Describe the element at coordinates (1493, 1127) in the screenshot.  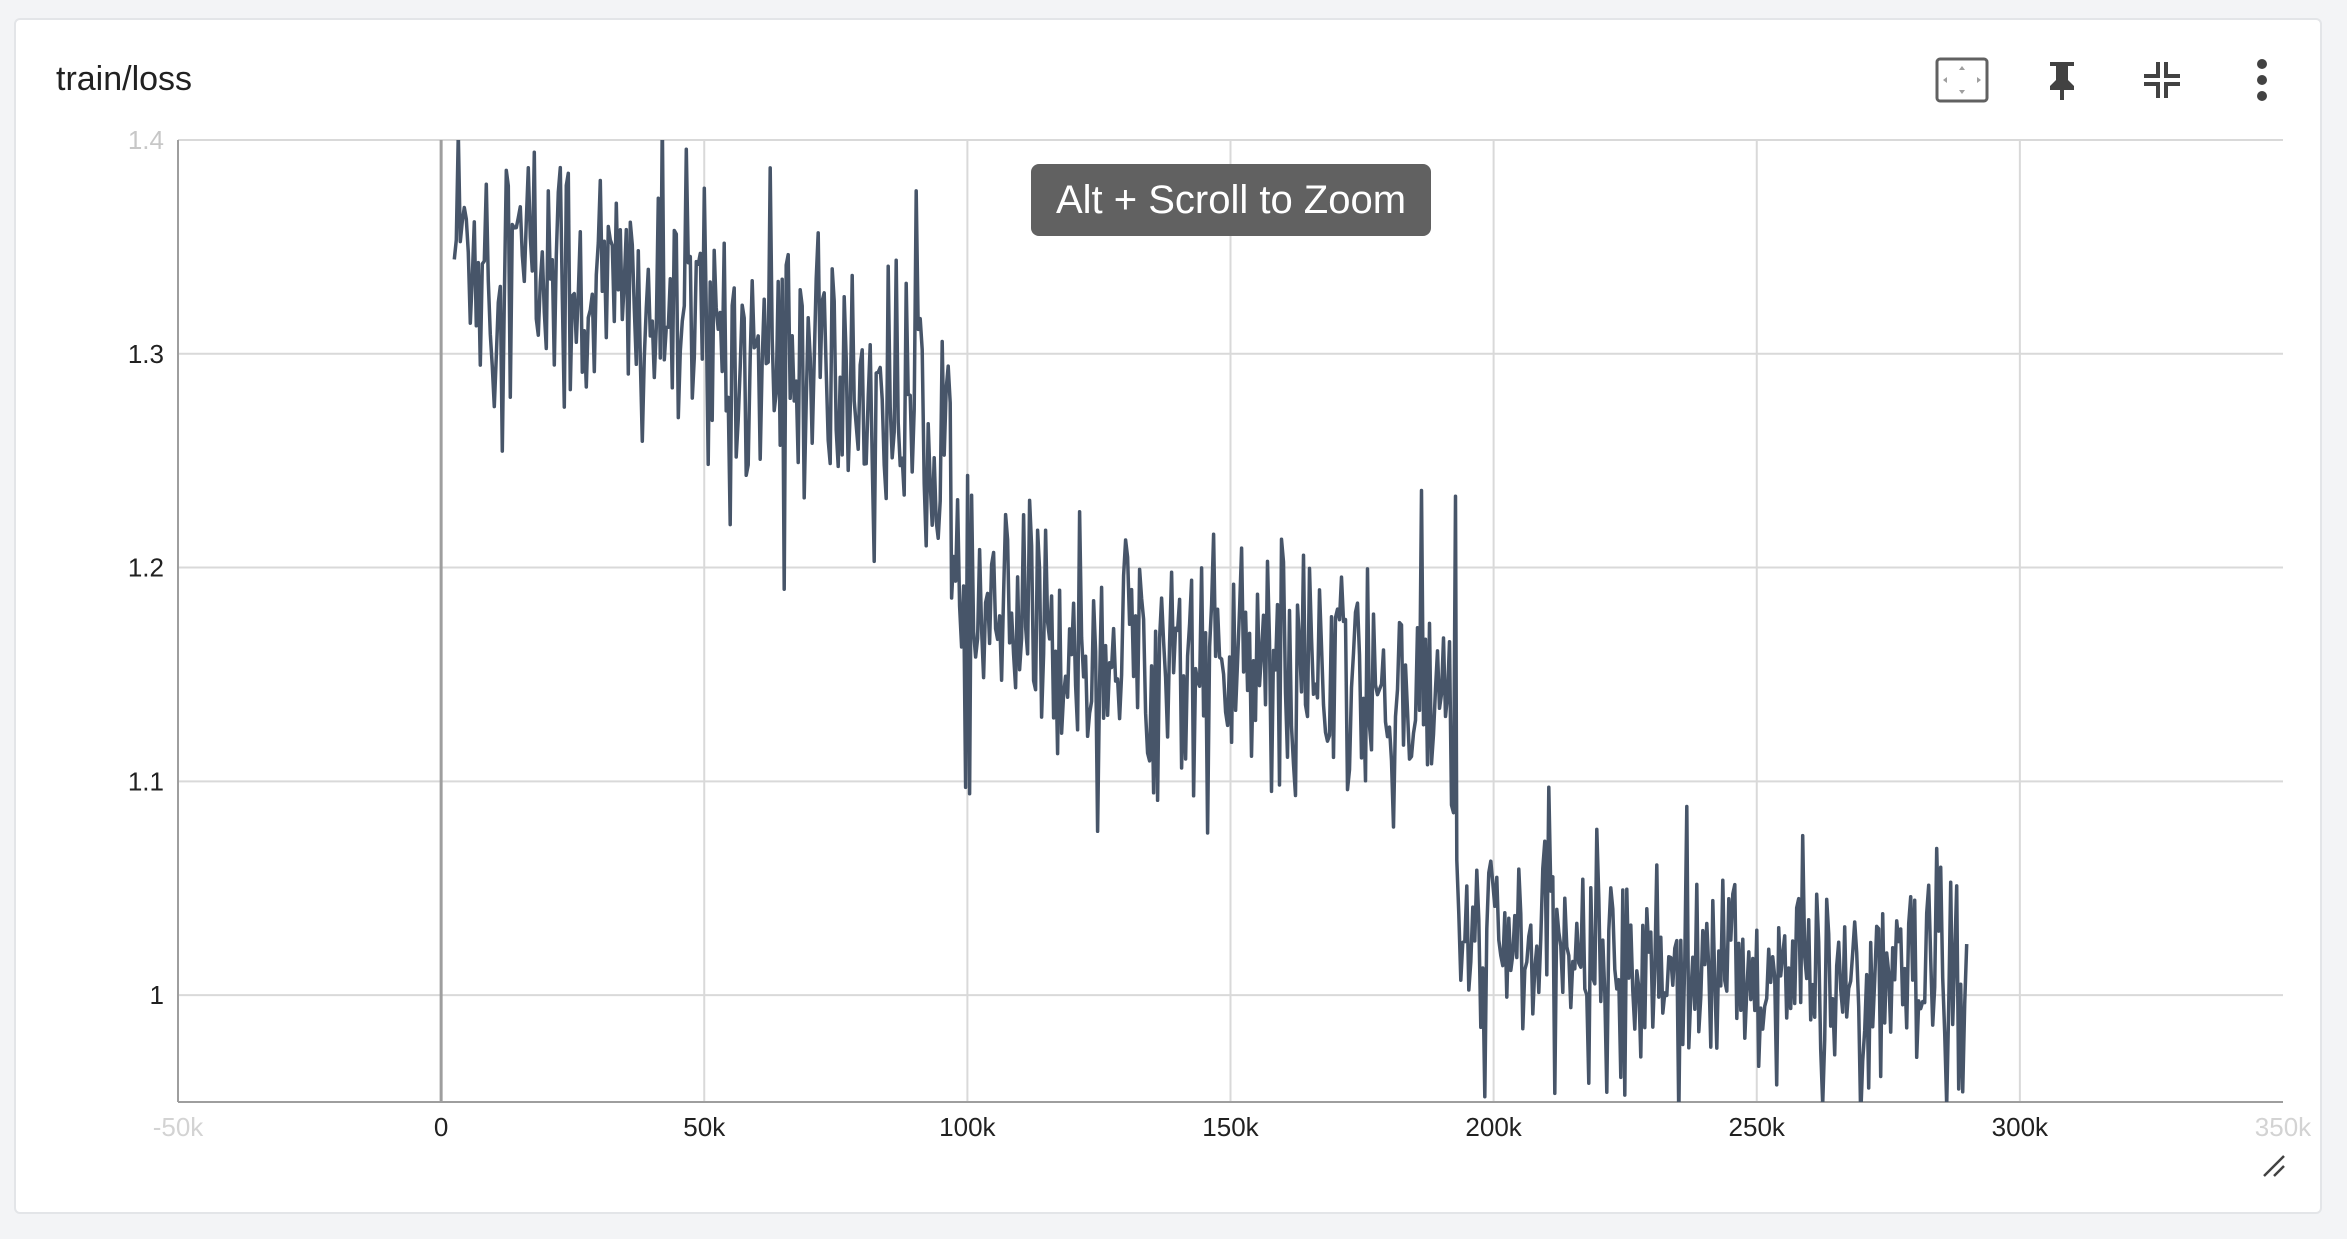
I see `x-tick-label: 200k` at that location.